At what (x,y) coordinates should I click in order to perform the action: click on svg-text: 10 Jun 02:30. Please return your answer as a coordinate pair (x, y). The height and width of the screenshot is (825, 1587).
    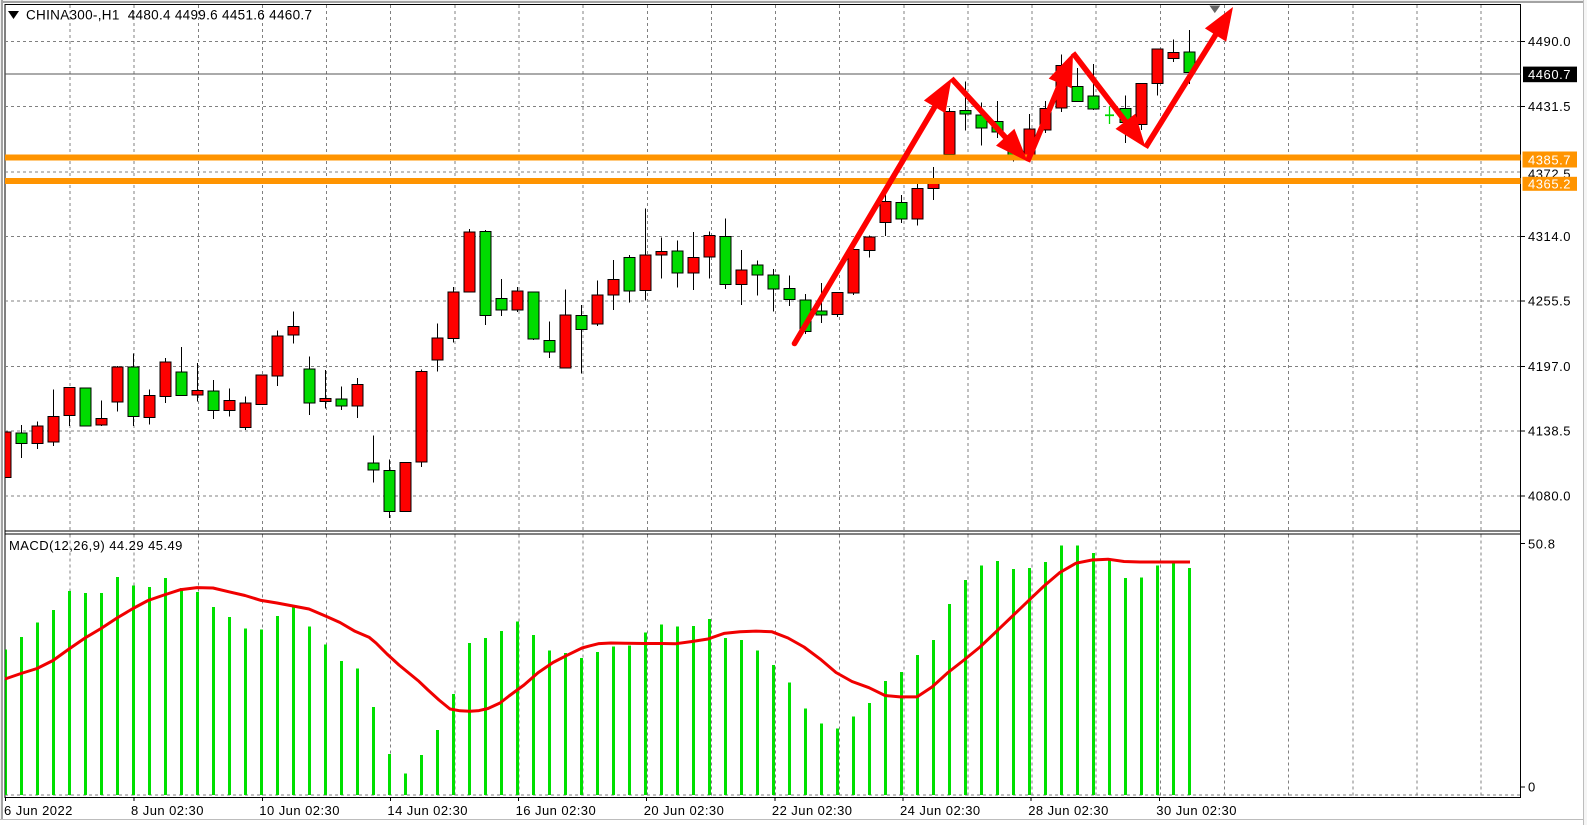
    Looking at the image, I should click on (299, 810).